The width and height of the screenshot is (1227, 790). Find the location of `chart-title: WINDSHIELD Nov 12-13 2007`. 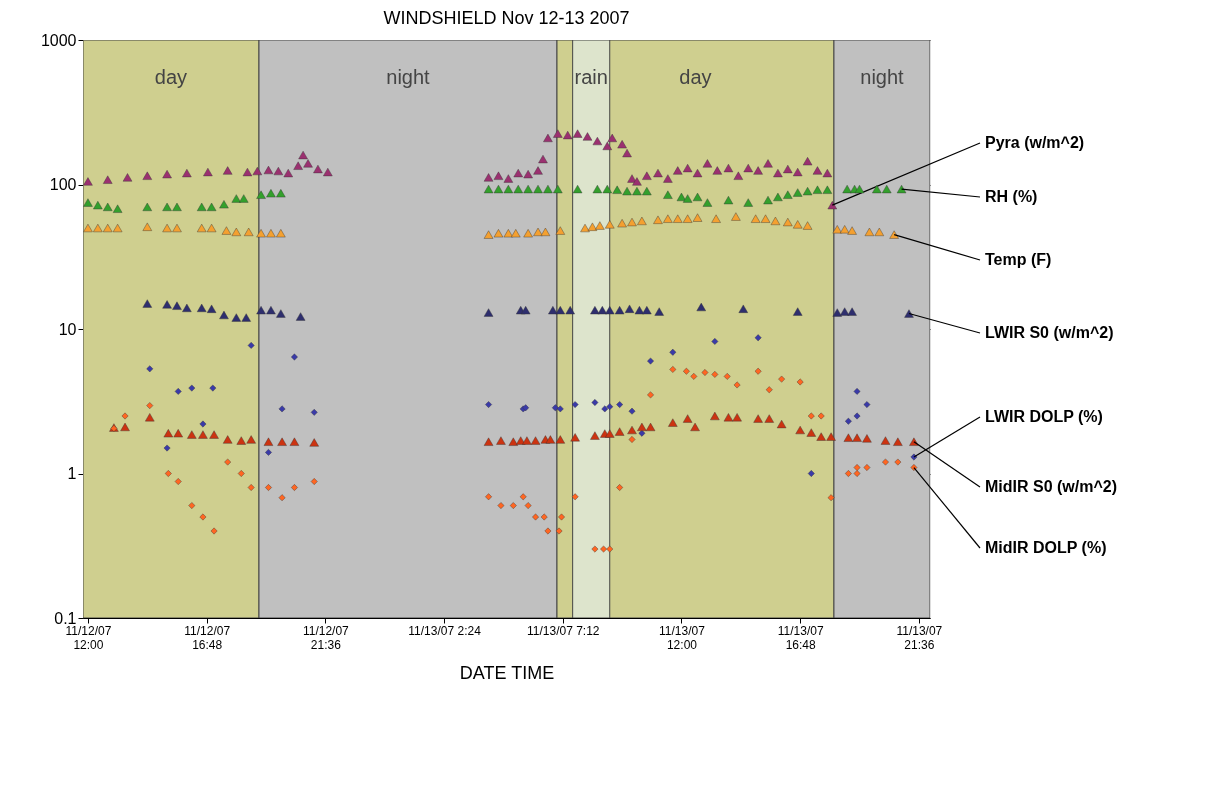

chart-title: WINDSHIELD Nov 12-13 2007 is located at coordinates (506, 18).